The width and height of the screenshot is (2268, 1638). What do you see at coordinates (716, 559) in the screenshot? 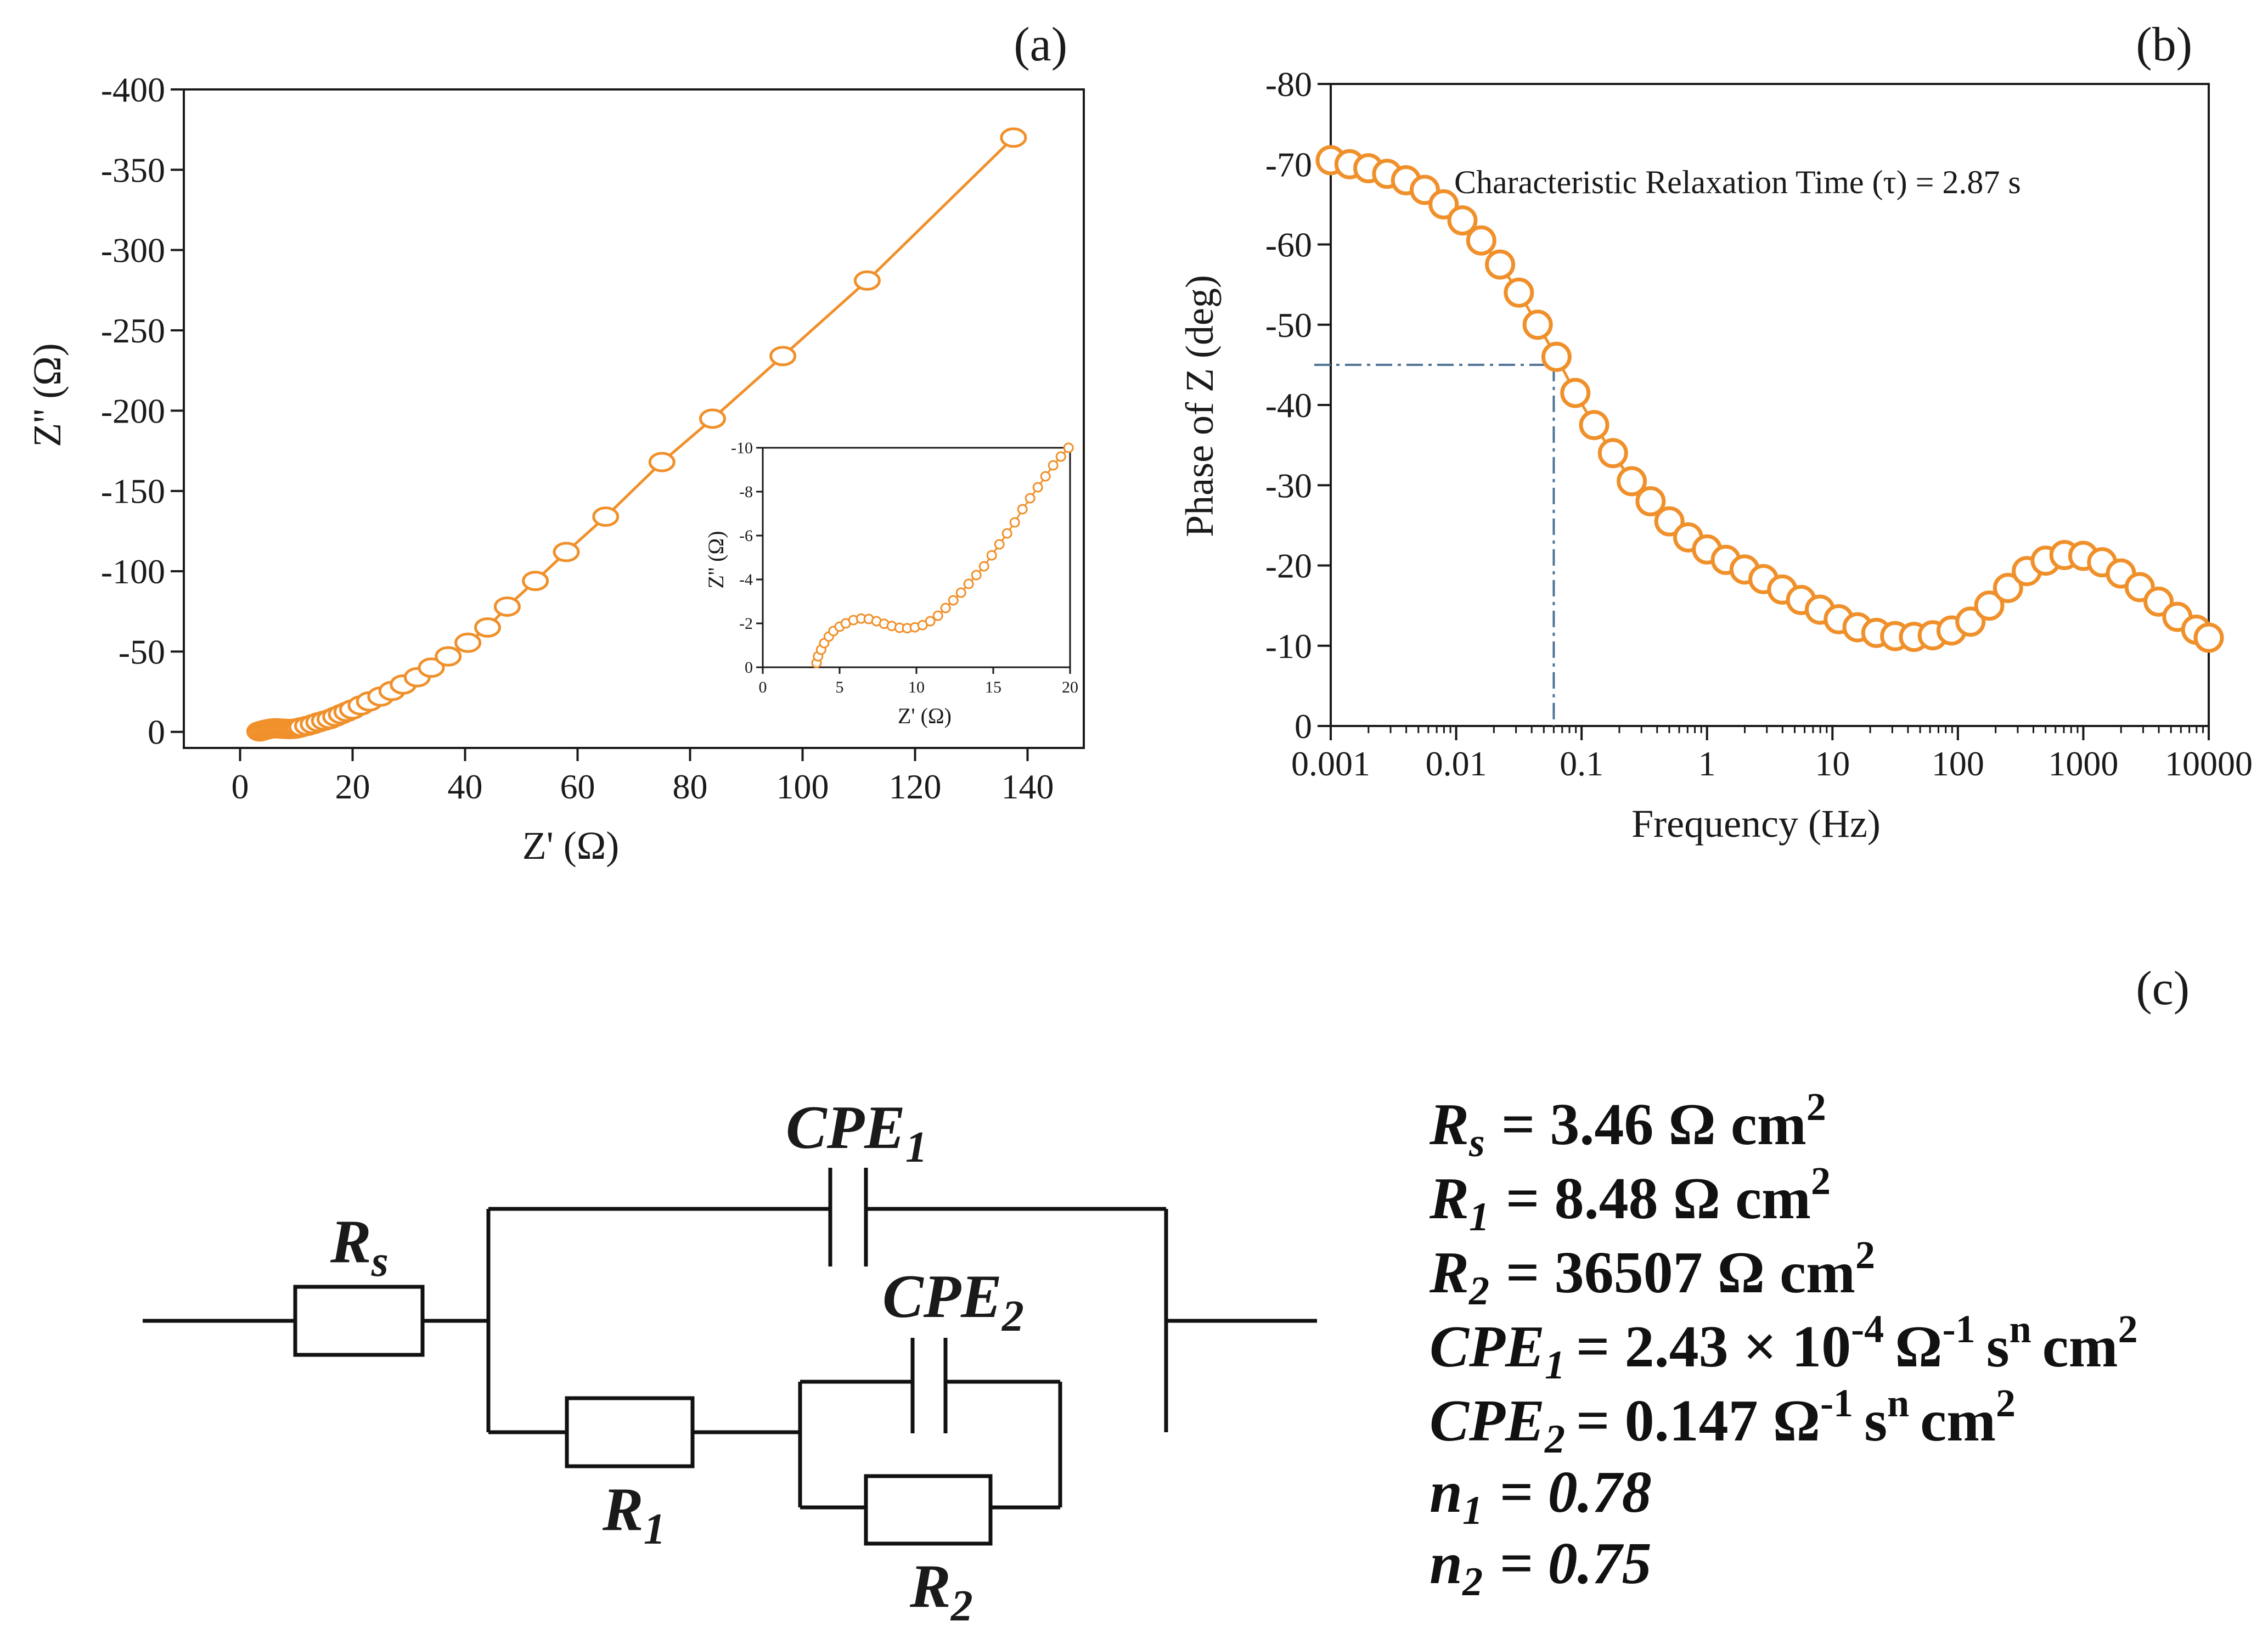
I see `inset-y-label: Z'' (Ω)` at bounding box center [716, 559].